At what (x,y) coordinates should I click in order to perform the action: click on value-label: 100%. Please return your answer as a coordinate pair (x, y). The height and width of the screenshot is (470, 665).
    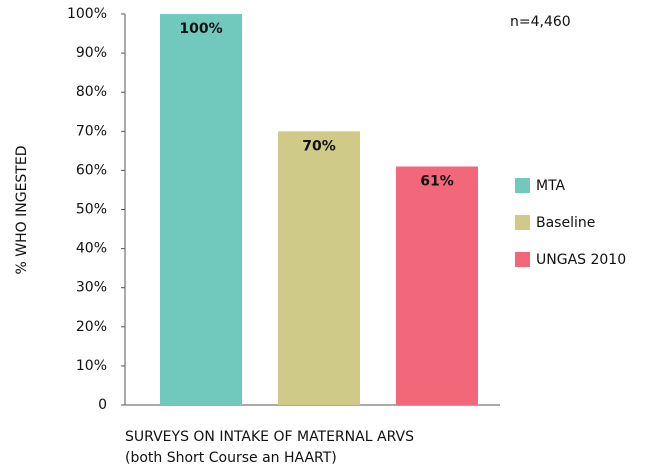
    Looking at the image, I should click on (200, 29).